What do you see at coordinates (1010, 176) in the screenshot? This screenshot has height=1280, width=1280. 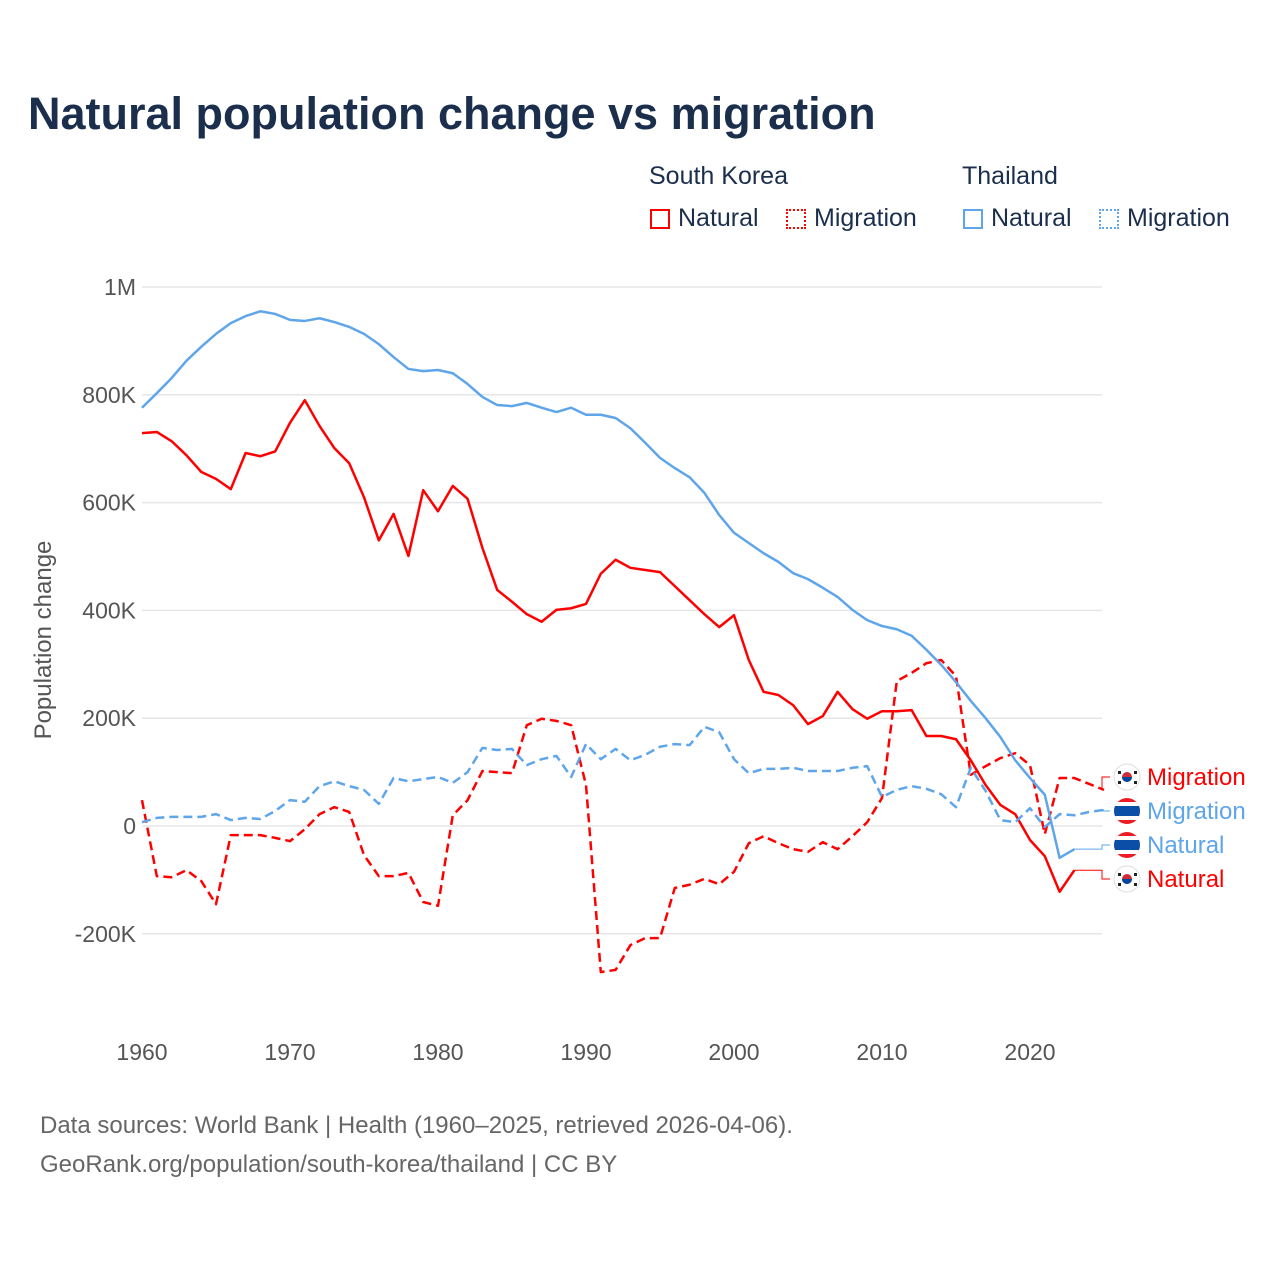 I see `legend-group-thailand: Thailand` at bounding box center [1010, 176].